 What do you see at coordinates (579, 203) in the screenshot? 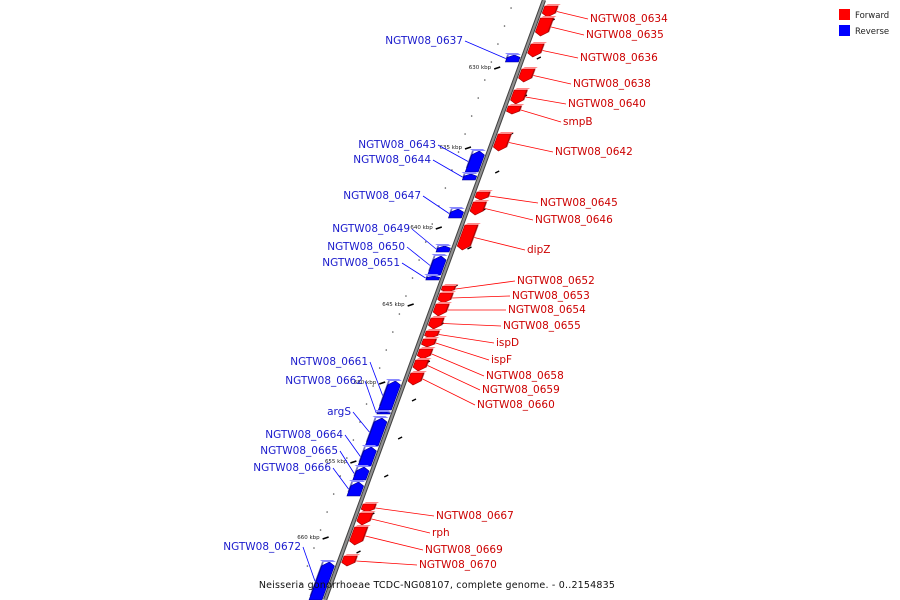
I see `gene-label-forward: NGTW08_0645` at bounding box center [579, 203].